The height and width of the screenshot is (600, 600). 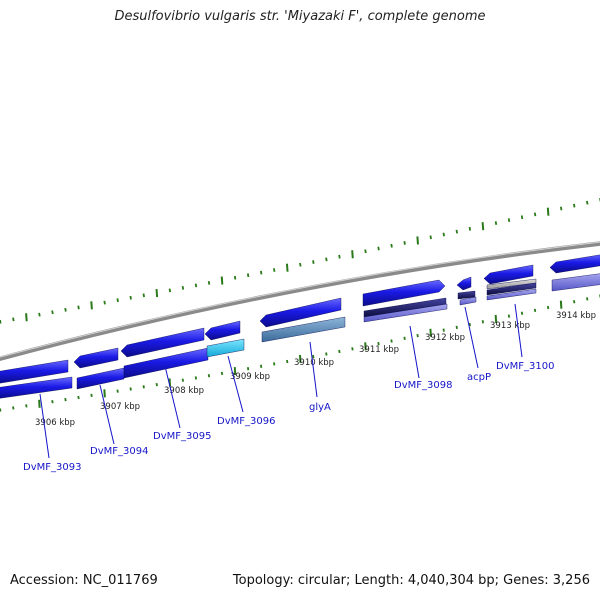 I want to click on gene-label-dvmf-3095: DvMF_3095, so click(x=182, y=436).